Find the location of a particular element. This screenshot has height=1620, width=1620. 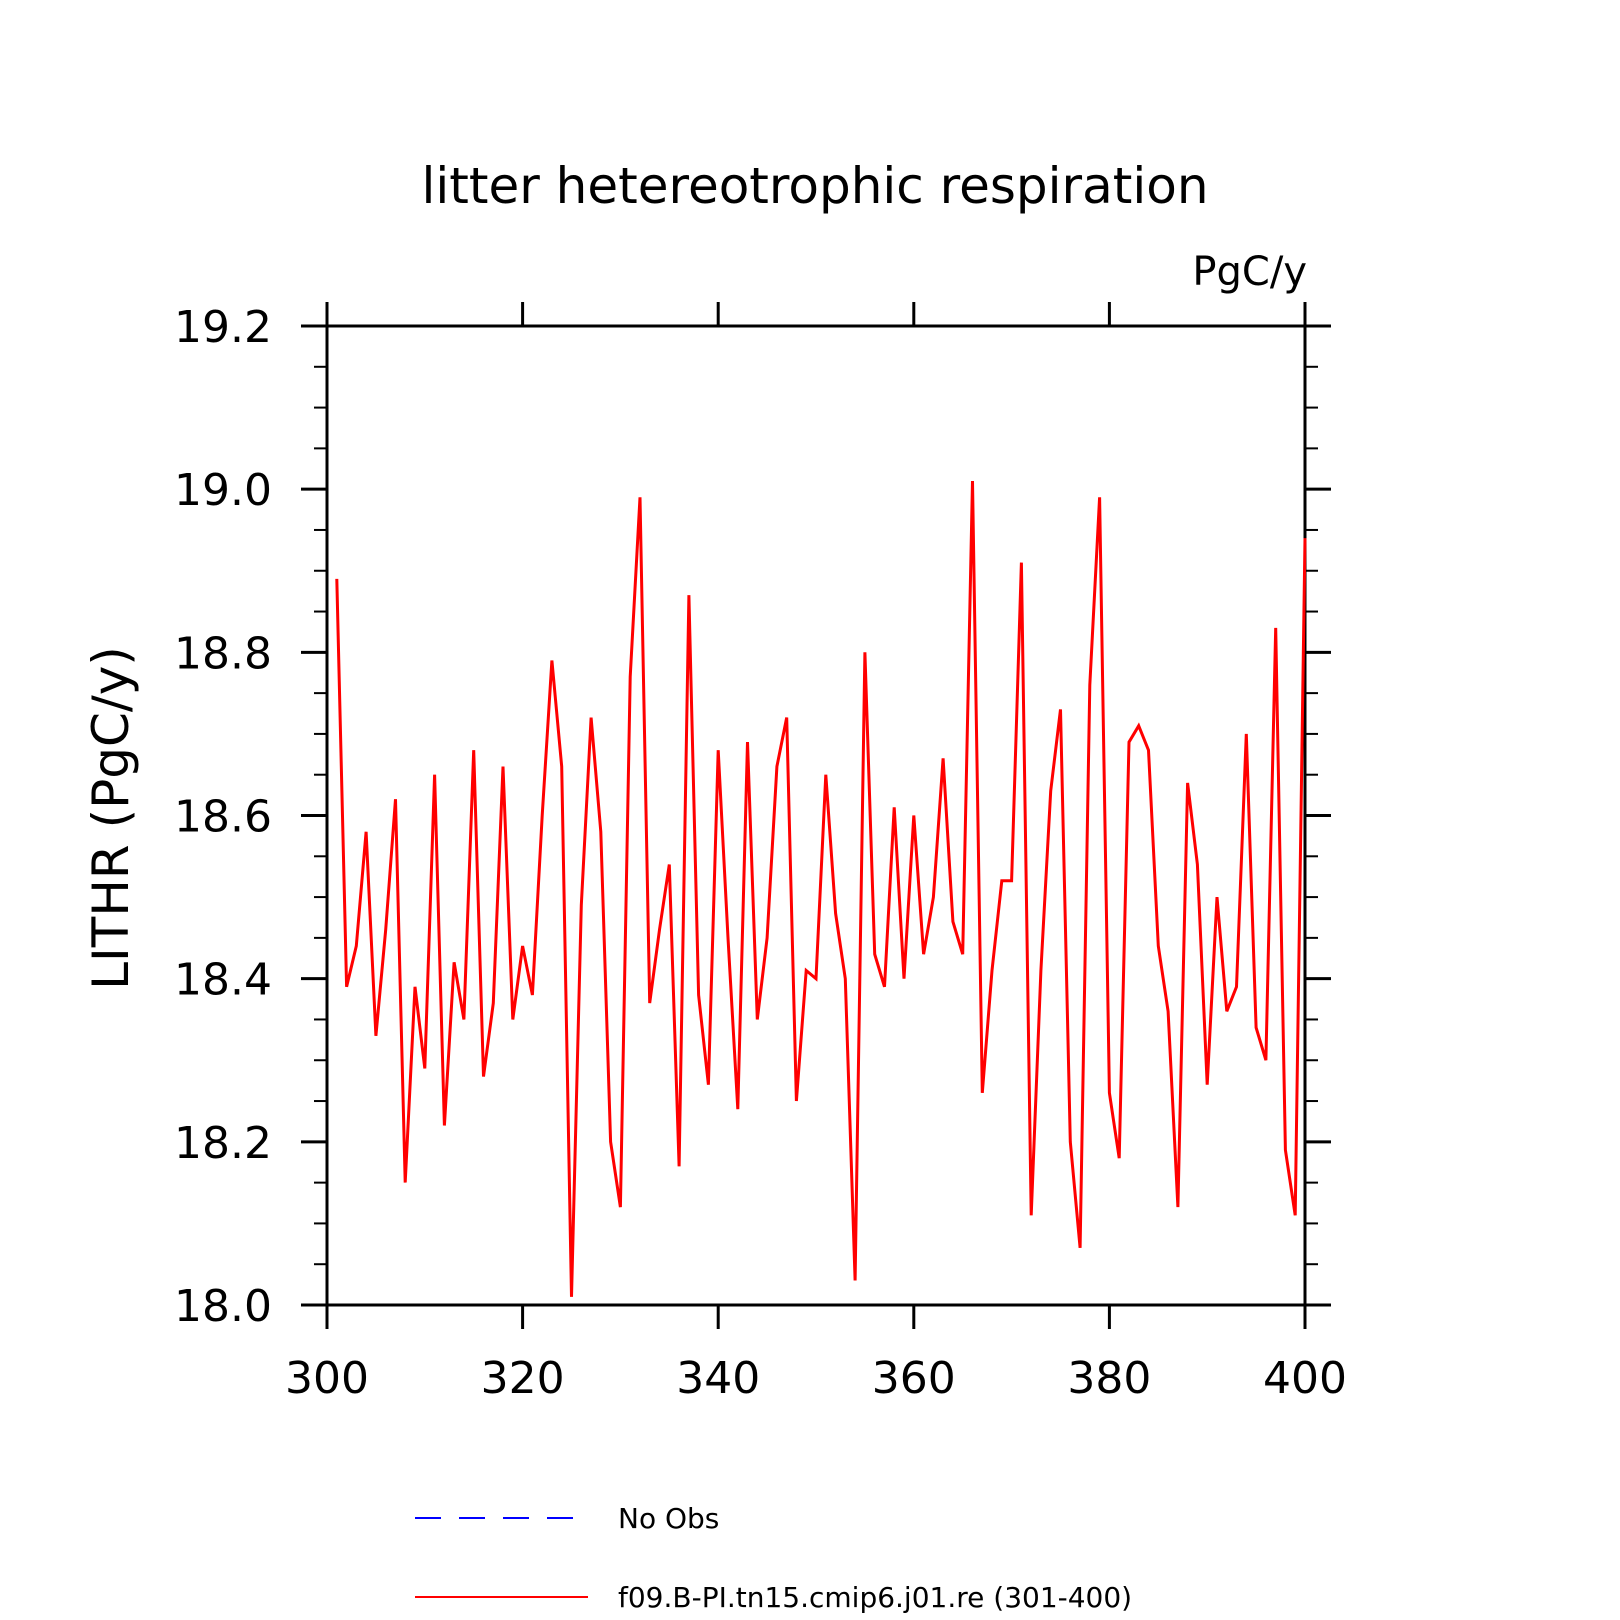

chart-title: litter hetereotrophic respiration is located at coordinates (814, 186).